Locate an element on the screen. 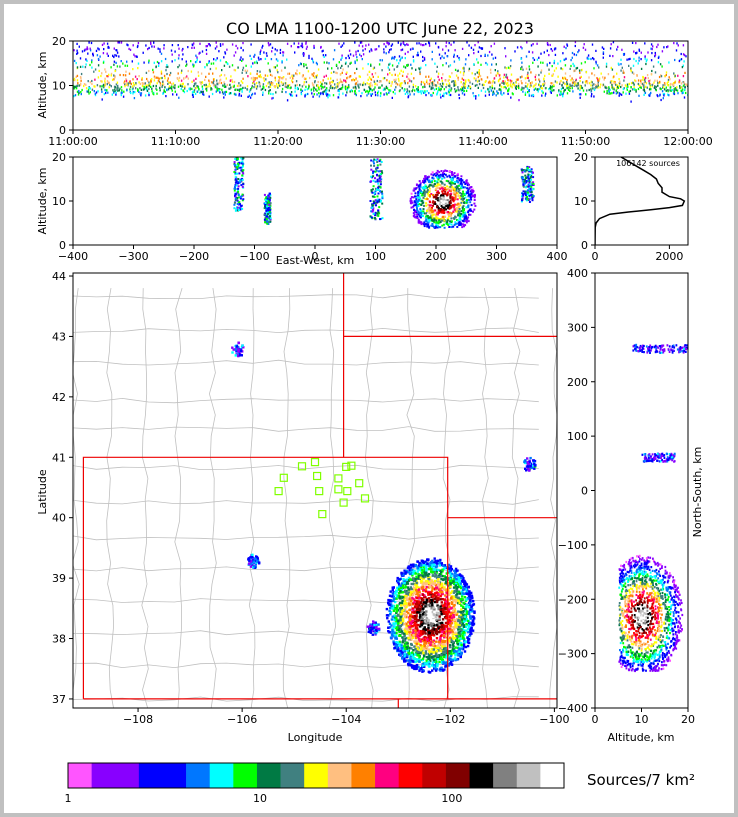 The width and height of the screenshot is (738, 817). eastwest-ytick-label: 20 is located at coordinates (59, 157).